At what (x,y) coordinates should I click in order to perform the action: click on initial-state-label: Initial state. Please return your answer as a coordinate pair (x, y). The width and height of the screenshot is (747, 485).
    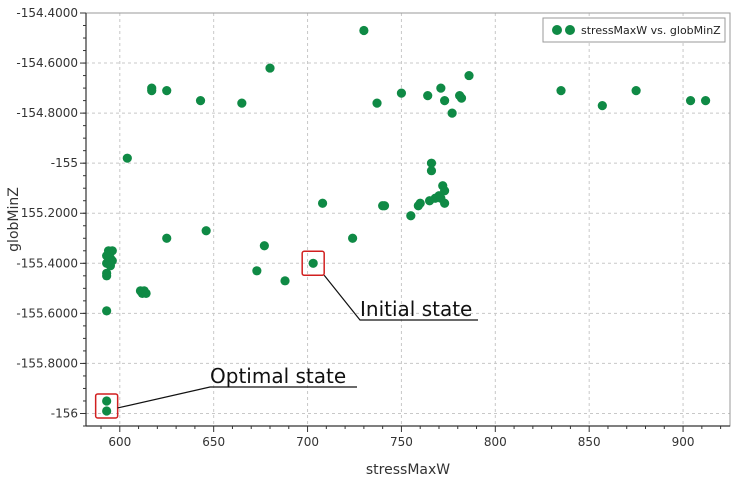
    Looking at the image, I should click on (416, 309).